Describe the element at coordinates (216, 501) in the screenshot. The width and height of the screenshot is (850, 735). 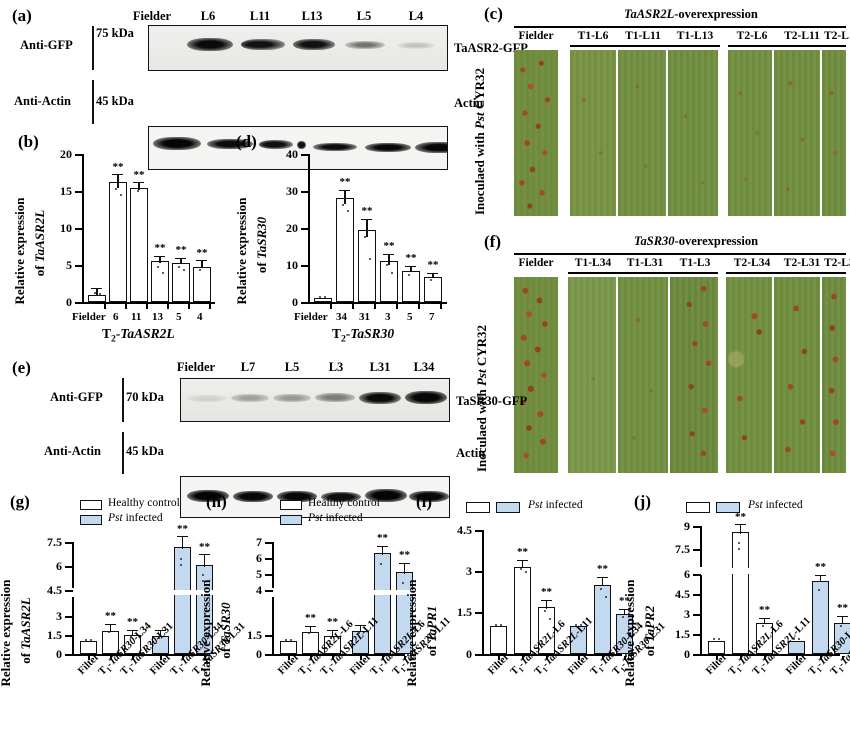
I see `panel-h-label: (h)` at that location.